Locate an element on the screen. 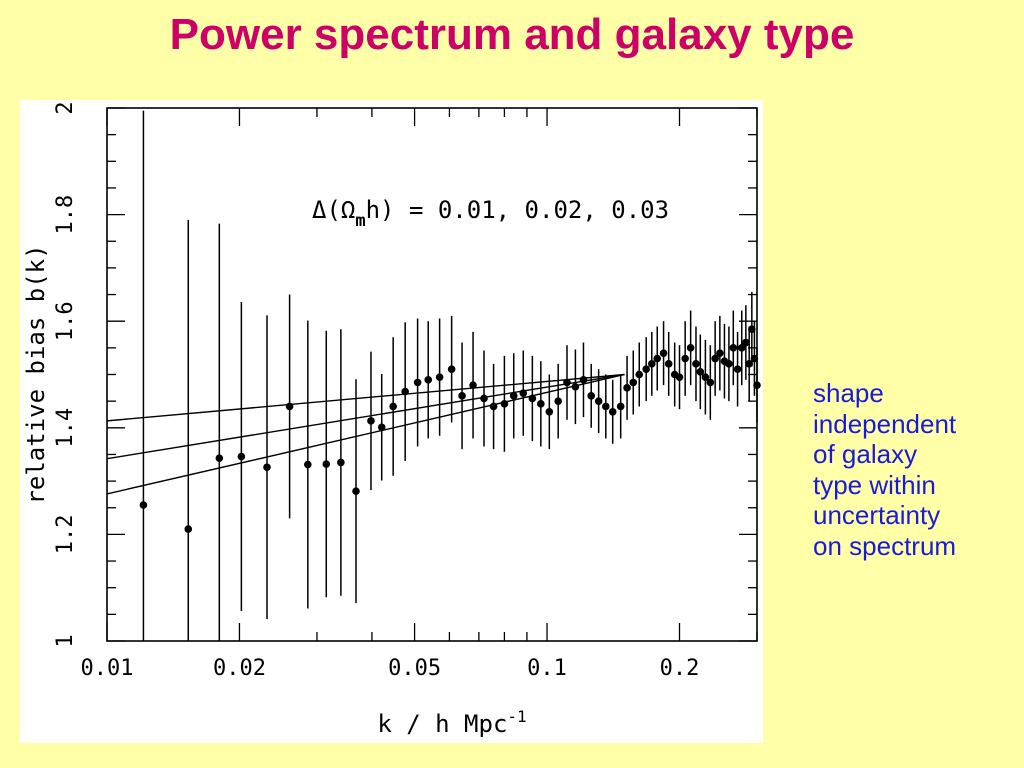 The image size is (1024, 768). x-axis-label: k / h Mpc-1 is located at coordinates (451, 722).